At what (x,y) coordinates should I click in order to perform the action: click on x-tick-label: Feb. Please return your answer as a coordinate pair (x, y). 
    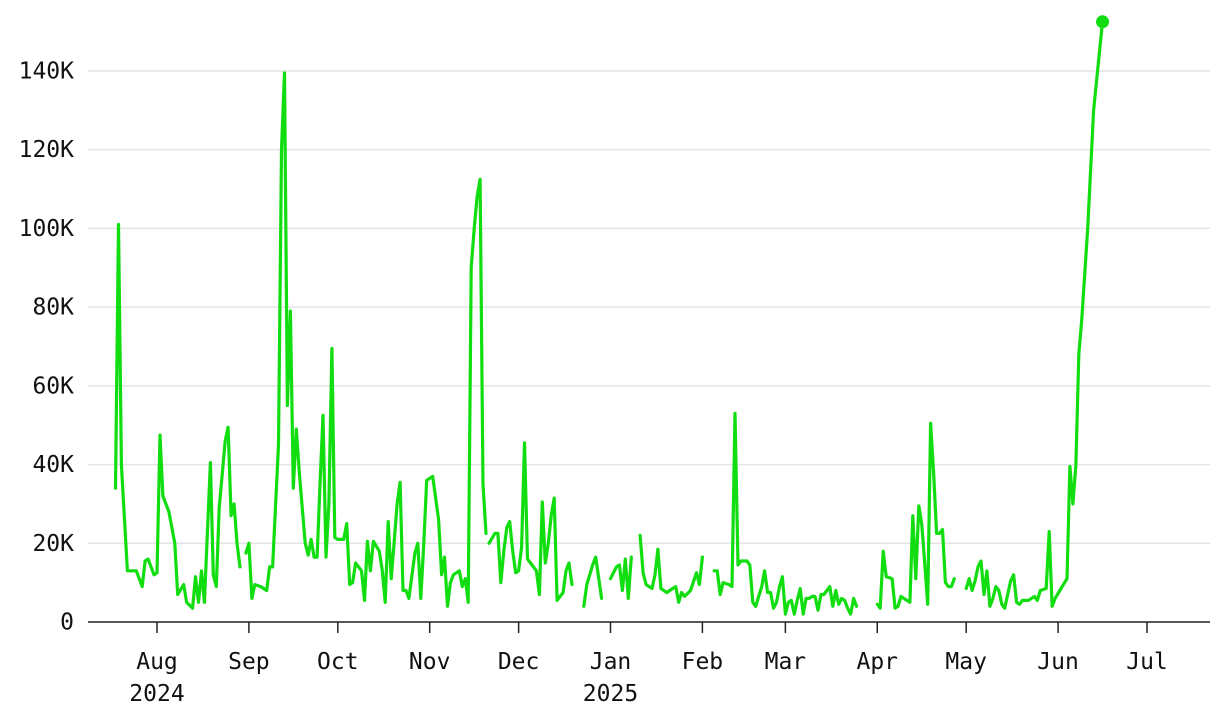
    Looking at the image, I should click on (703, 662).